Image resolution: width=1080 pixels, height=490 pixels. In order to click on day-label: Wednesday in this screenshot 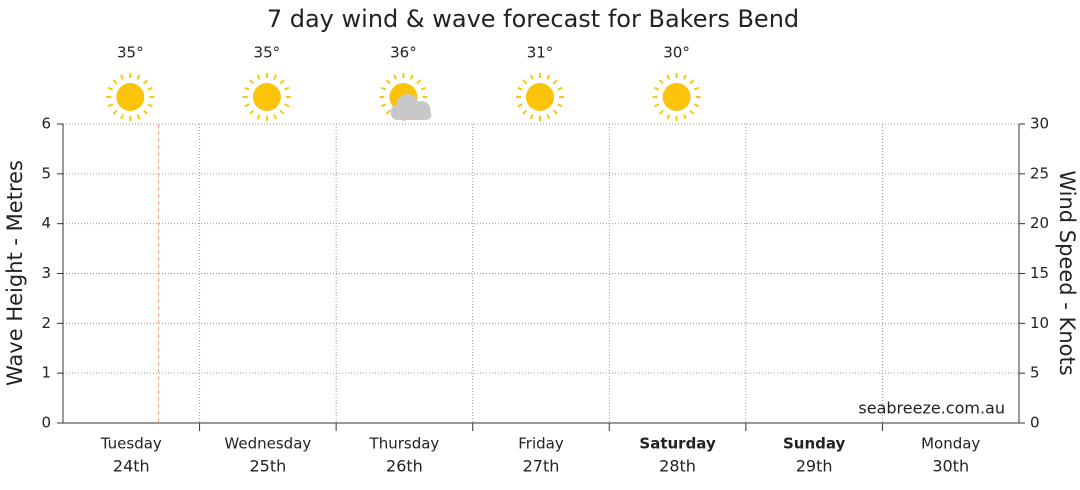, I will do `click(267, 444)`.